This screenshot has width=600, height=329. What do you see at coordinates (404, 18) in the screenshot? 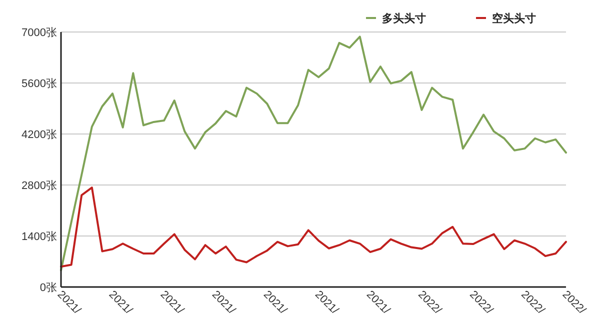
I see `legend-label: 多头头寸` at bounding box center [404, 18].